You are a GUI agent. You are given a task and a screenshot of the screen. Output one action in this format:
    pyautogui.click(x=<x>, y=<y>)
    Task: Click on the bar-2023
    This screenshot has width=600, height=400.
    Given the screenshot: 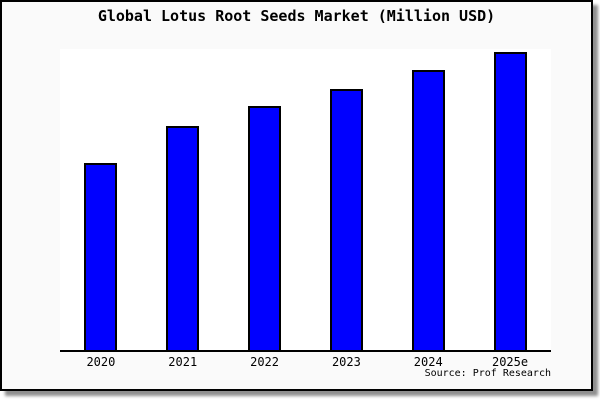 What is the action you would take?
    pyautogui.click(x=346, y=219)
    